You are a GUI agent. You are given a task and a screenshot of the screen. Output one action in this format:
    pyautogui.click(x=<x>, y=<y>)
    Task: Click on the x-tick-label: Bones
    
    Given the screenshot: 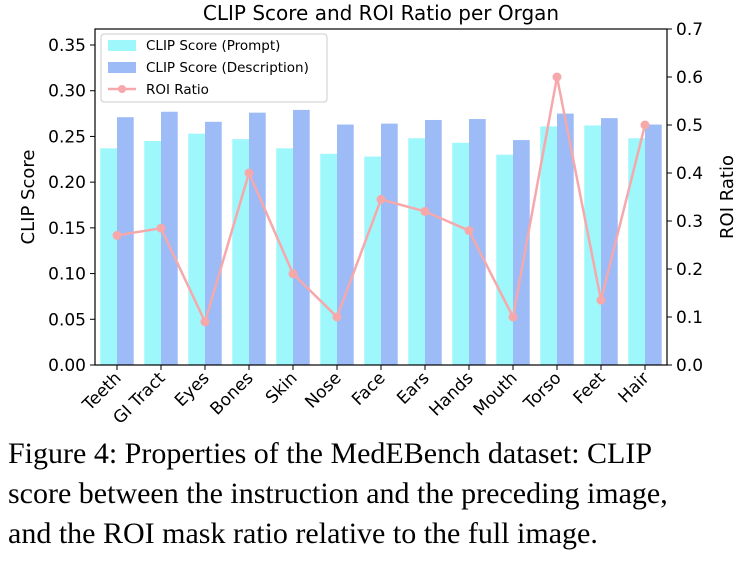 What is the action you would take?
    pyautogui.click(x=232, y=393)
    